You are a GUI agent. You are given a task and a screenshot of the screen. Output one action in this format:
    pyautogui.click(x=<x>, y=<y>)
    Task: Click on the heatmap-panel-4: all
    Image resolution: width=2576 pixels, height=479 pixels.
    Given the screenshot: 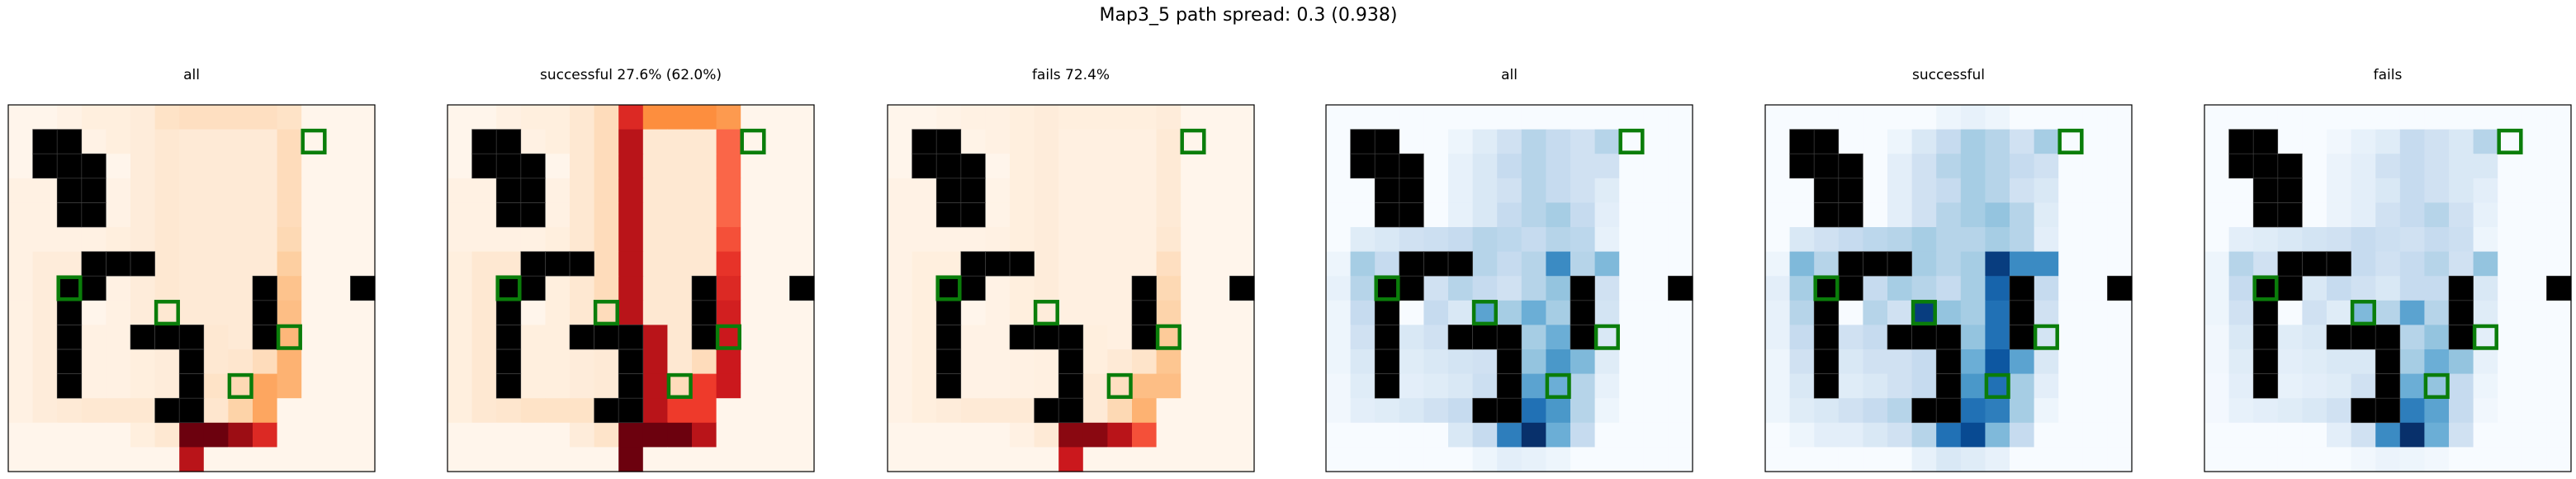 What is the action you would take?
    pyautogui.click(x=1509, y=269)
    